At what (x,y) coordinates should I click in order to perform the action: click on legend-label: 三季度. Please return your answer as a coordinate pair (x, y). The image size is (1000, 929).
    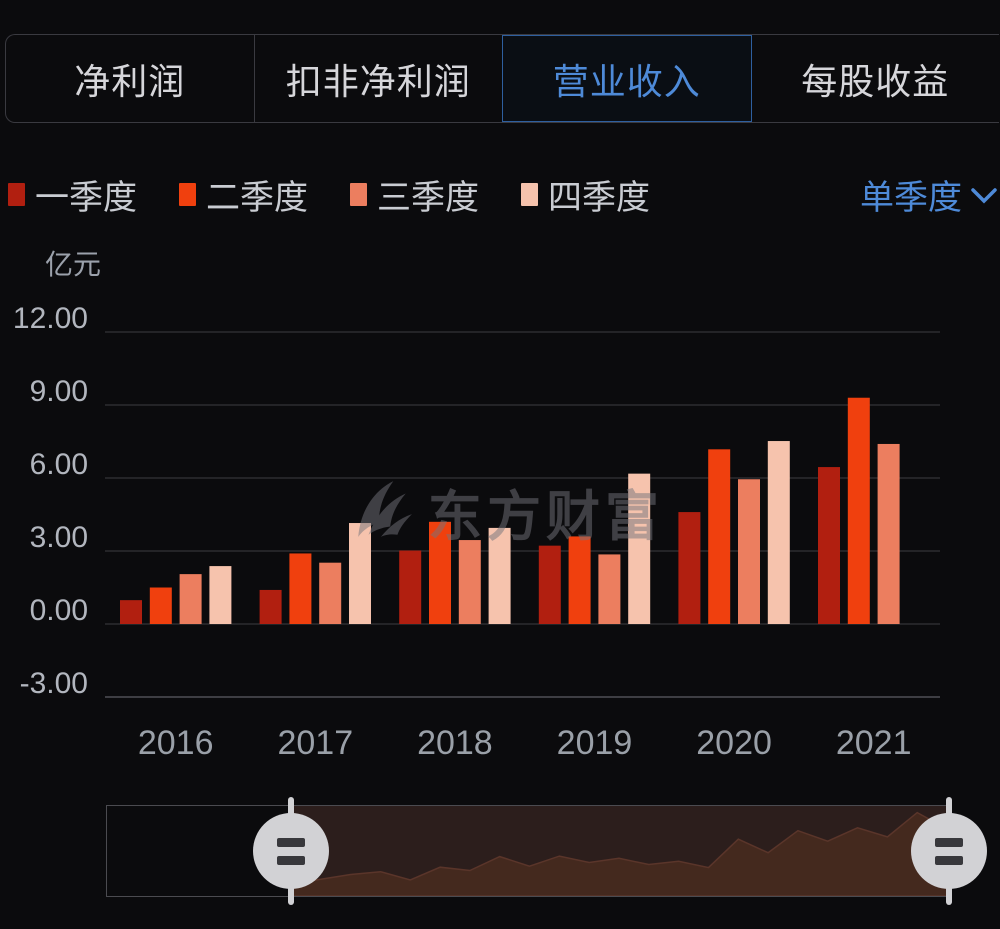
    Looking at the image, I should click on (428, 197).